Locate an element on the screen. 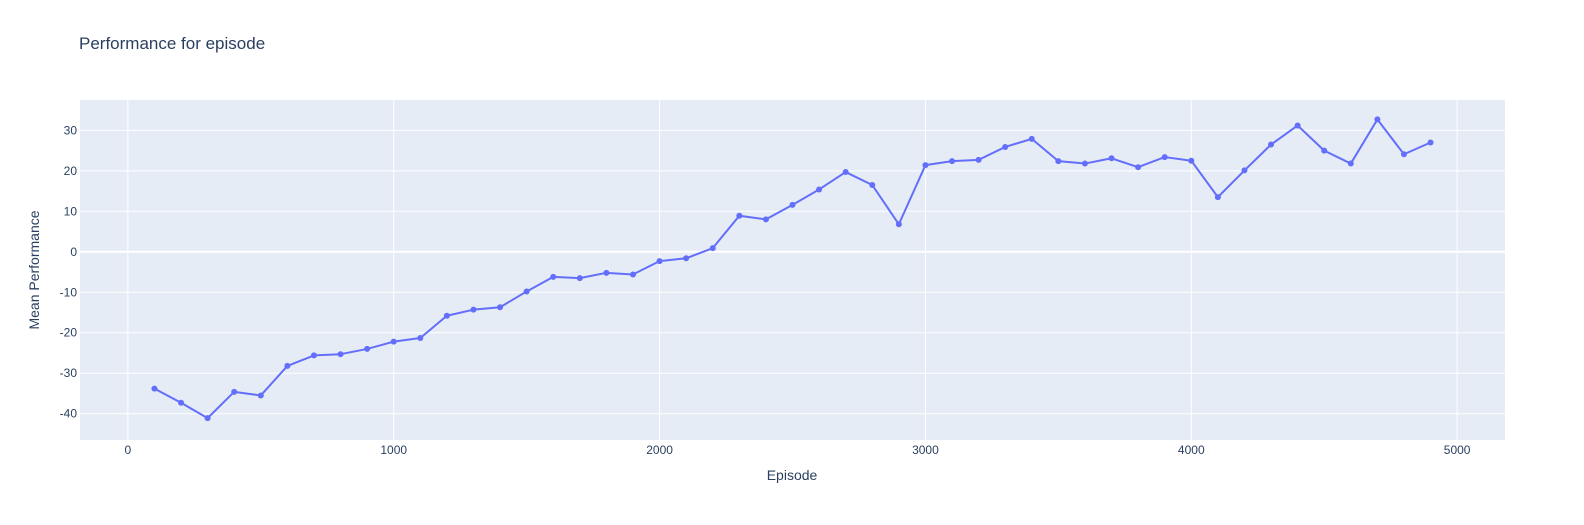  y-tick-label: -40 is located at coordinates (69, 414).